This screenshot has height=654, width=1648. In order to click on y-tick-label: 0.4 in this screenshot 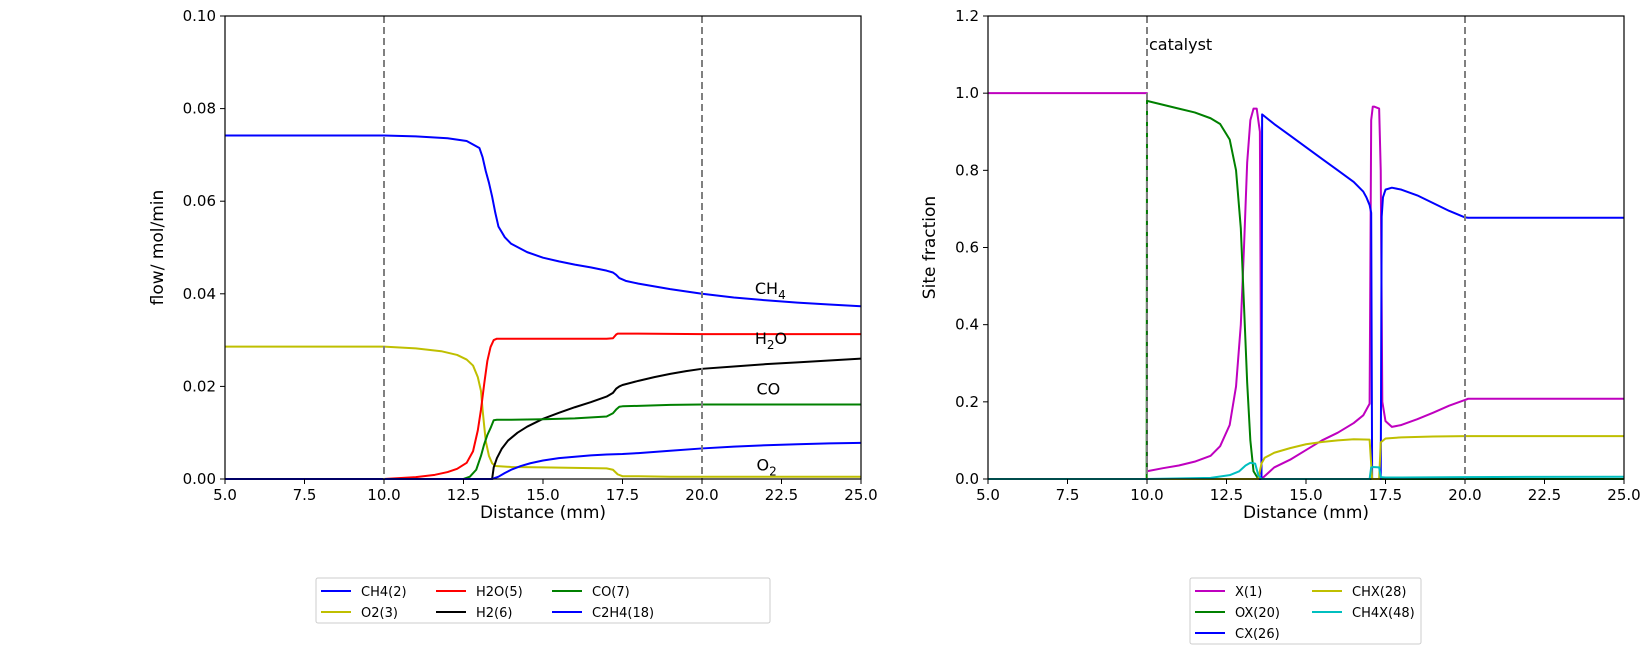, I will do `click(967, 325)`.